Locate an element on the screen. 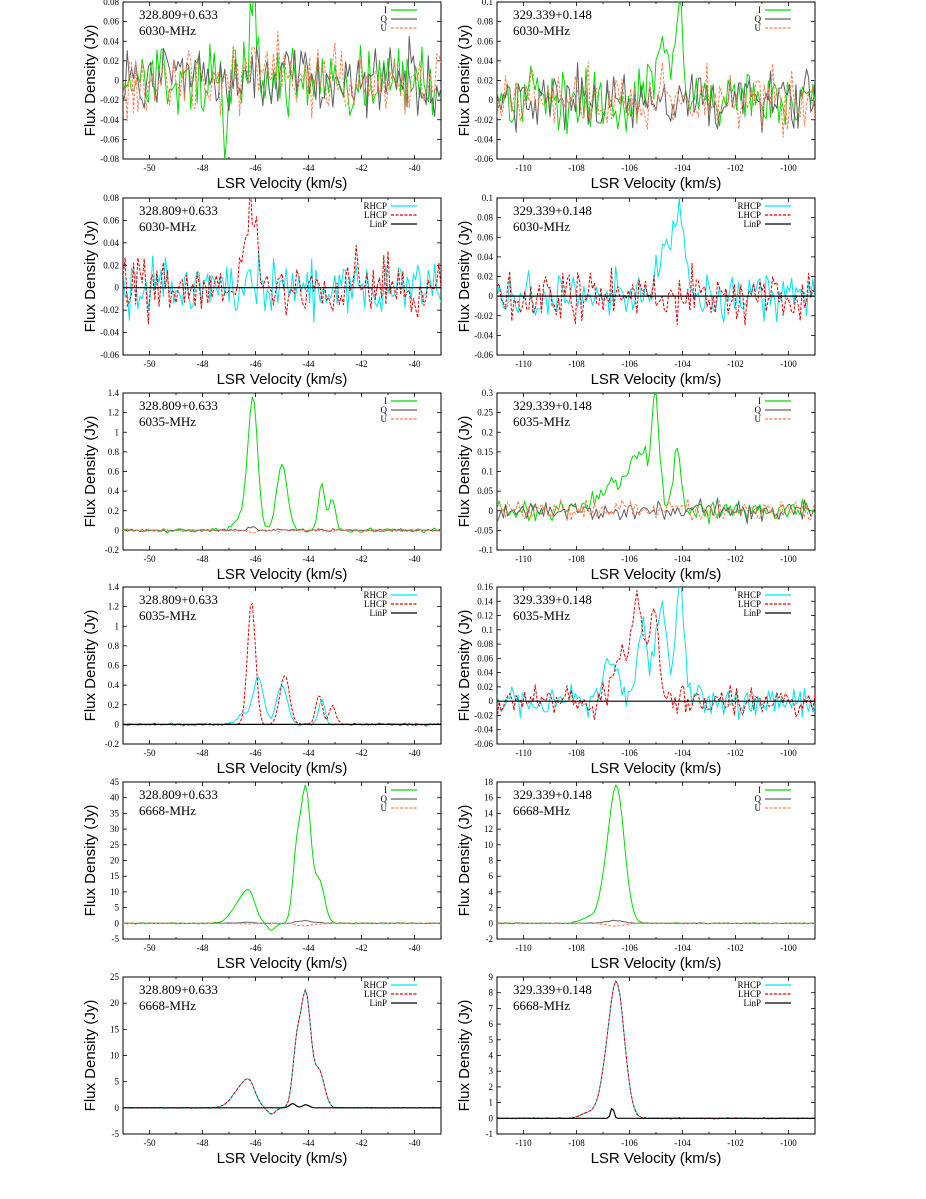  y-tick-label: 0.08 is located at coordinates (111, 3).